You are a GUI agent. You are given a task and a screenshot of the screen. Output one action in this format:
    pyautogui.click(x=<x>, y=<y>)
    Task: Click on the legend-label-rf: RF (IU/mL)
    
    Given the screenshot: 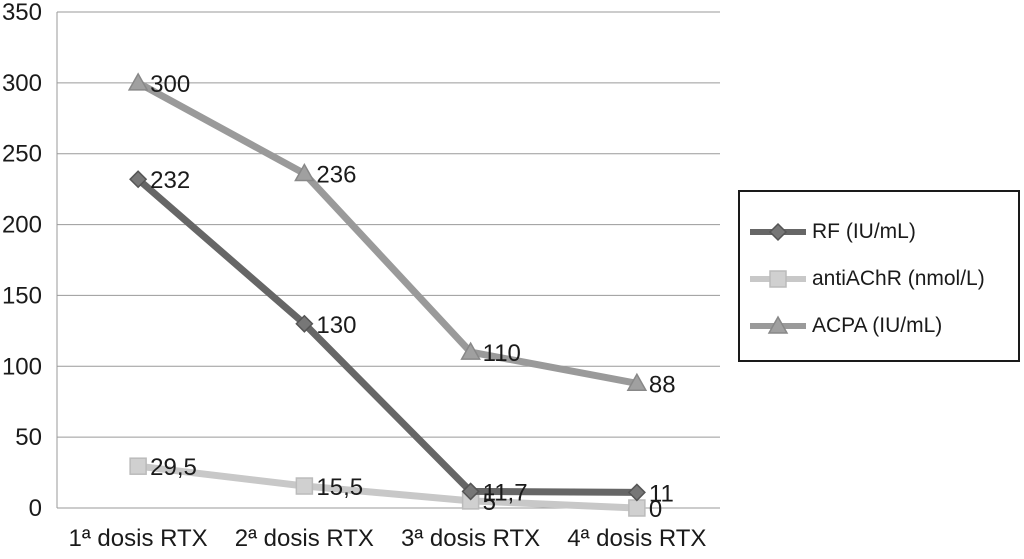 What is the action you would take?
    pyautogui.click(x=864, y=231)
    